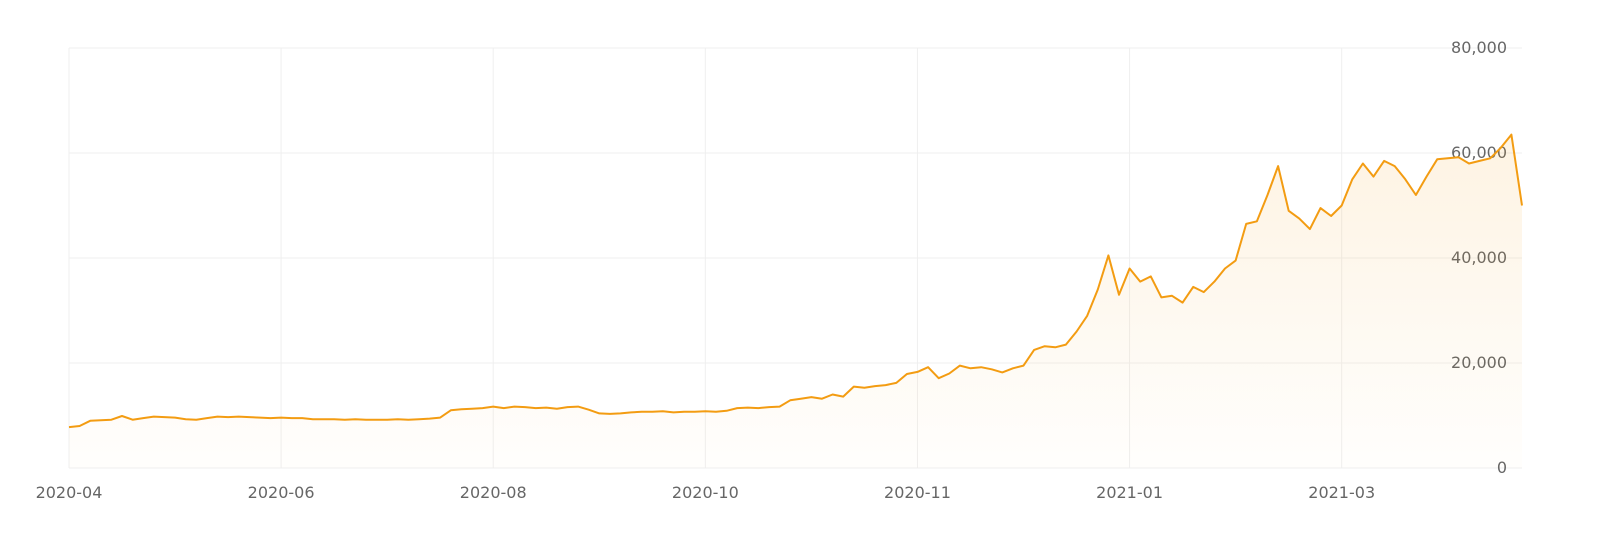 The image size is (1608, 556). Describe the element at coordinates (1479, 47) in the screenshot. I see `y-tick-label: 80,000` at that location.